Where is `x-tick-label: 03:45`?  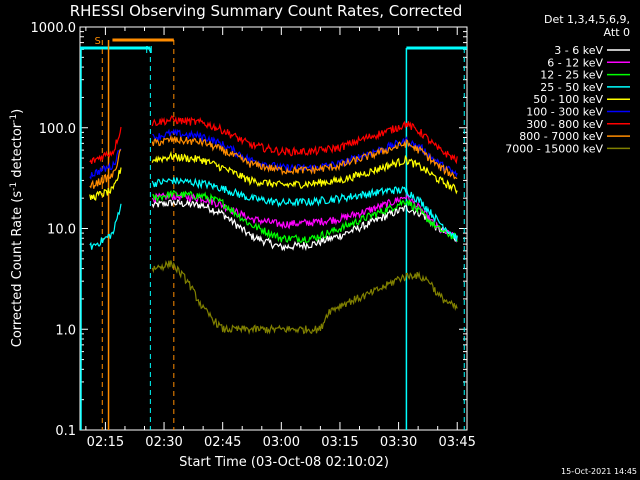 x-tick-label: 03:45 is located at coordinates (456, 442).